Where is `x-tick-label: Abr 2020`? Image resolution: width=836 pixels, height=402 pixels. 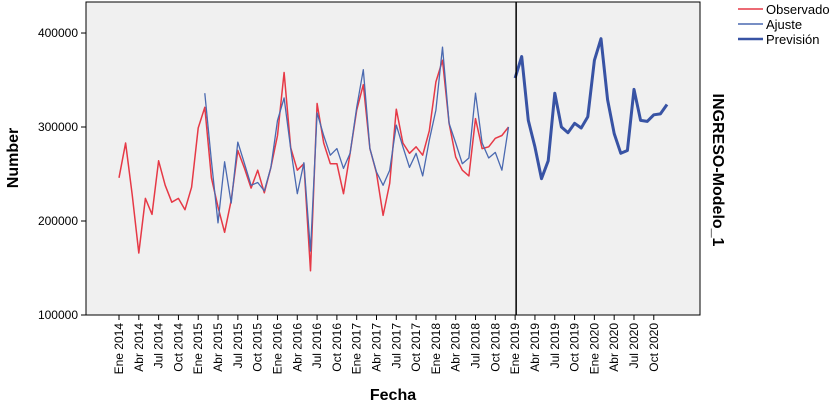 x-tick-label: Abr 2020 is located at coordinates (614, 347).